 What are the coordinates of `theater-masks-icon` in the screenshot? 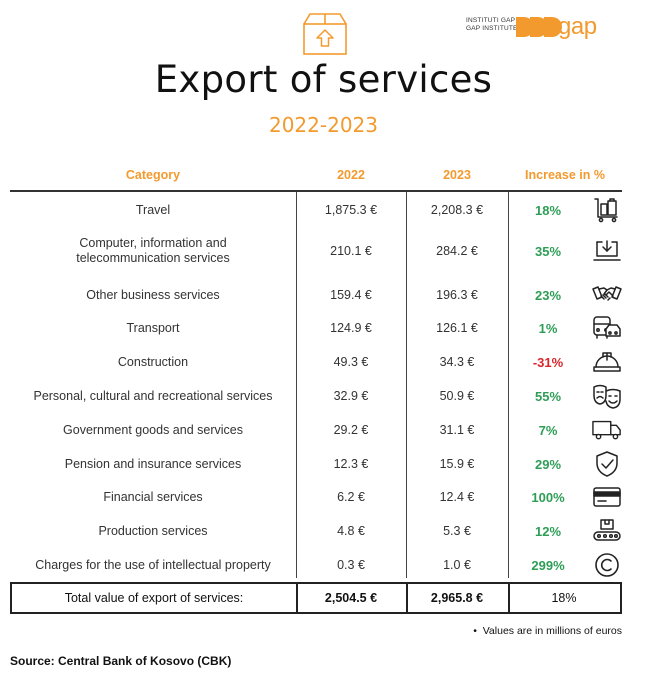 It's located at (607, 396).